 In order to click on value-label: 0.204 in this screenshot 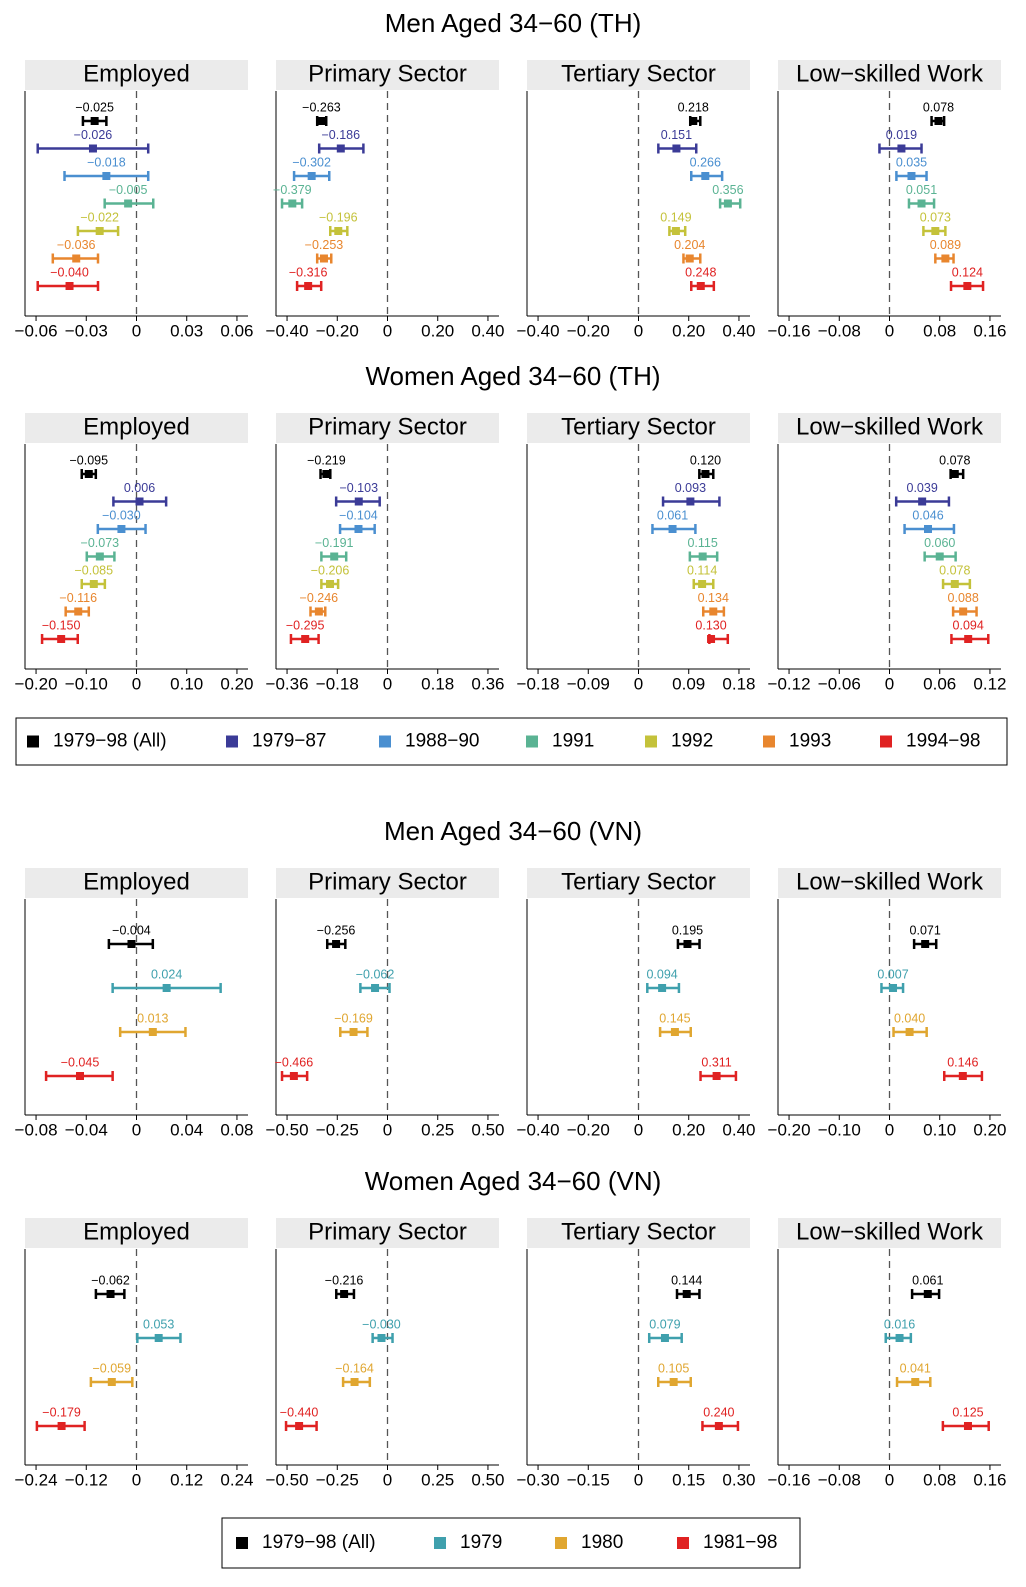, I will do `click(689, 245)`.